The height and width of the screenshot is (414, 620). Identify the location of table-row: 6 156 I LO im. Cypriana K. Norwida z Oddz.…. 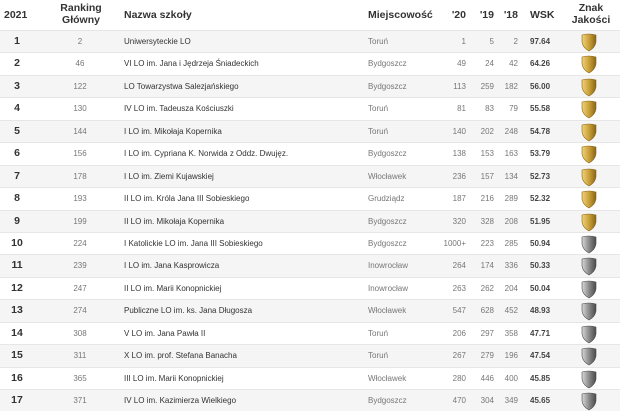
(310, 153).